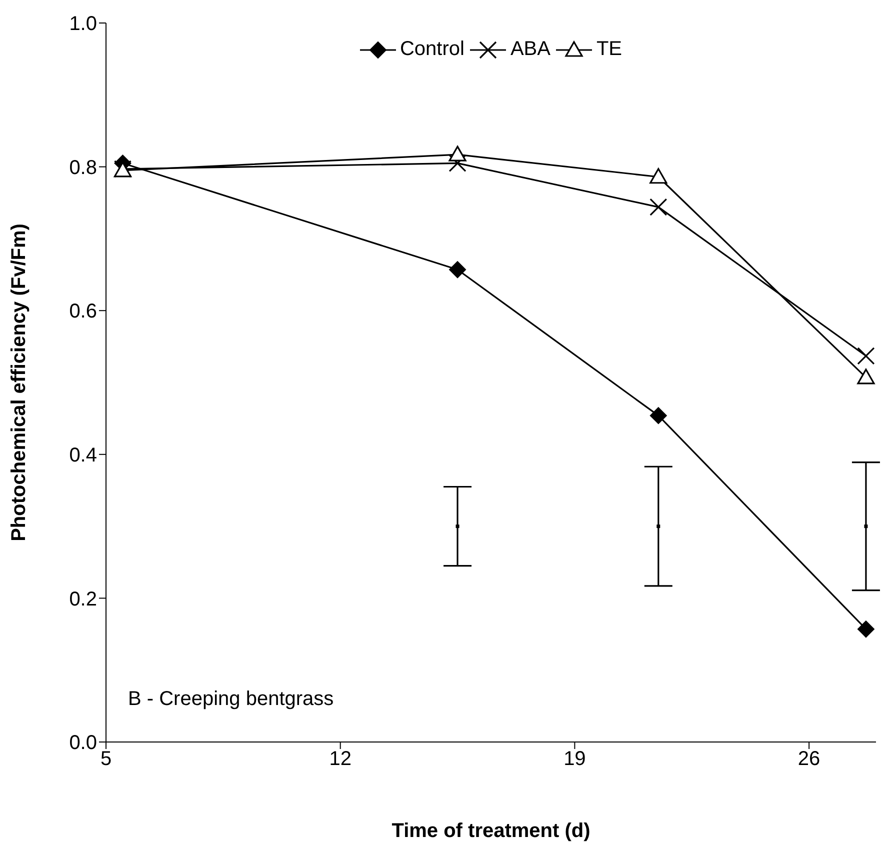 The image size is (882, 857). Describe the element at coordinates (106, 759) in the screenshot. I see `x-tick-label: 5` at that location.